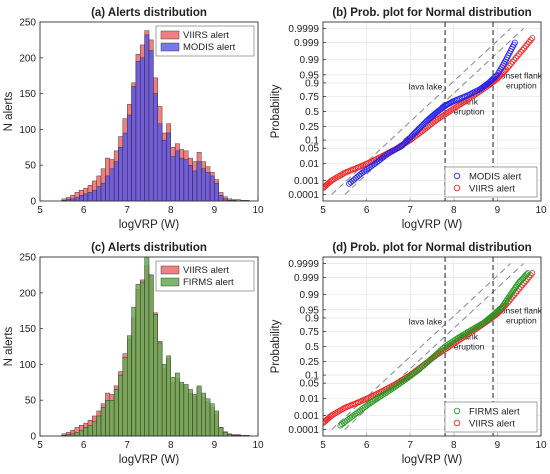 This screenshot has width=550, height=474. What do you see at coordinates (312, 318) in the screenshot?
I see `y-tick-label: 0.9` at bounding box center [312, 318].